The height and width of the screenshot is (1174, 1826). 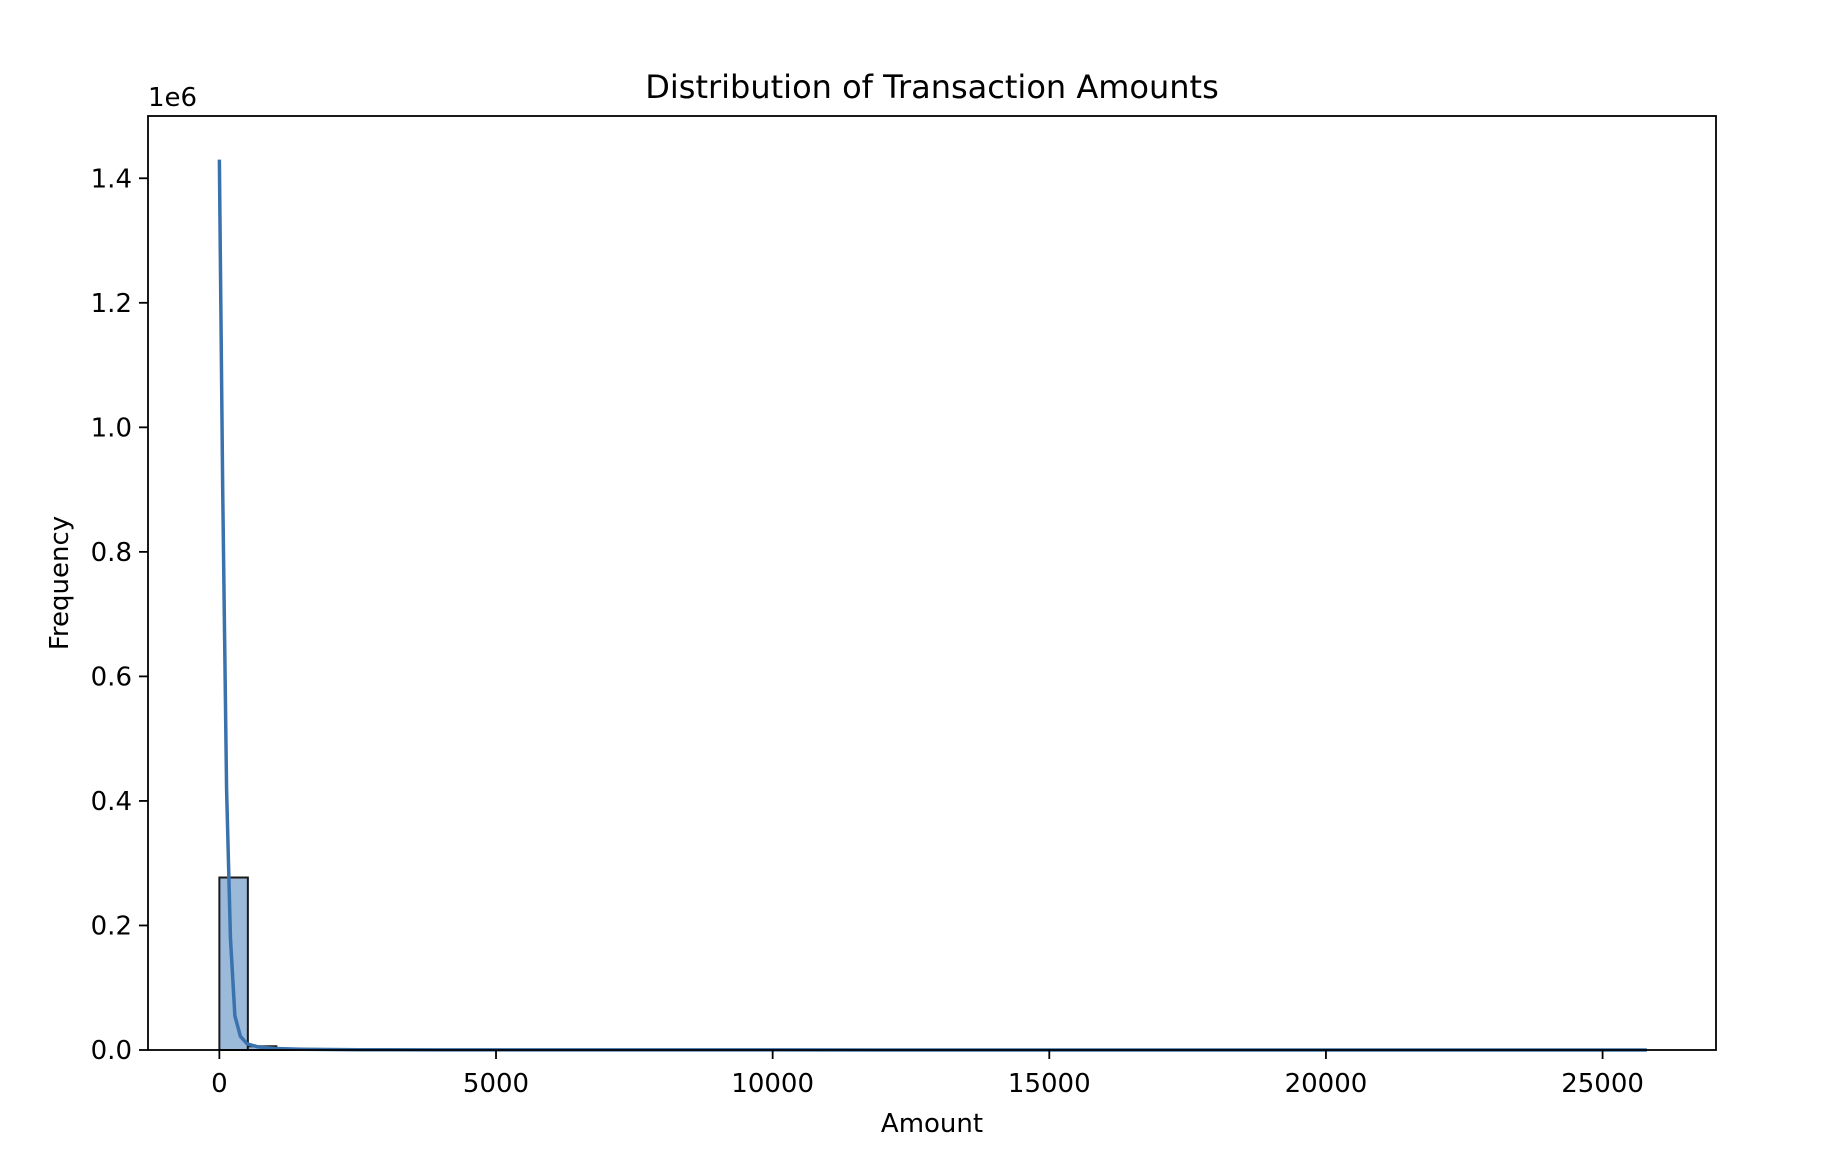 I want to click on x-axis-ticks: 0 5000 10000 15000 20000 25000, so click(x=927, y=1074).